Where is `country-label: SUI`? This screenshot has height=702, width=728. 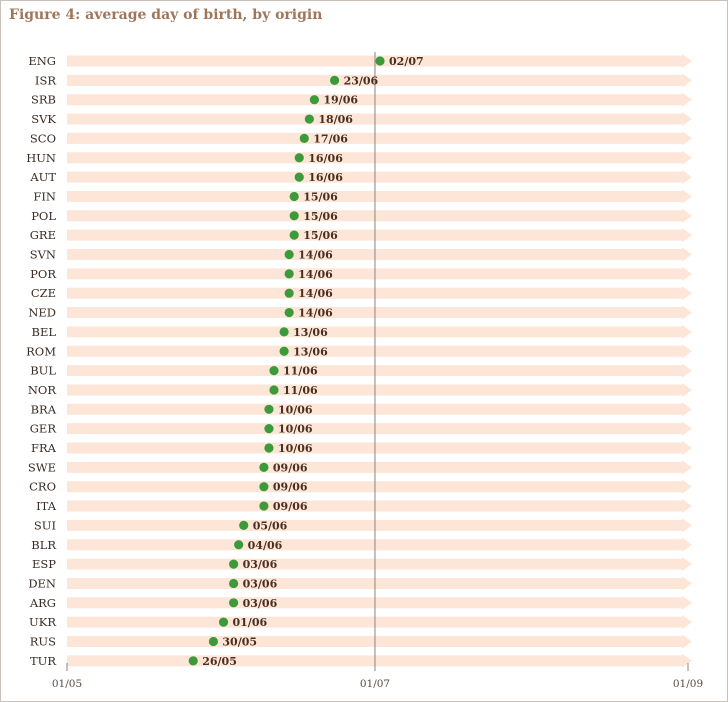
country-label: SUI is located at coordinates (45, 525).